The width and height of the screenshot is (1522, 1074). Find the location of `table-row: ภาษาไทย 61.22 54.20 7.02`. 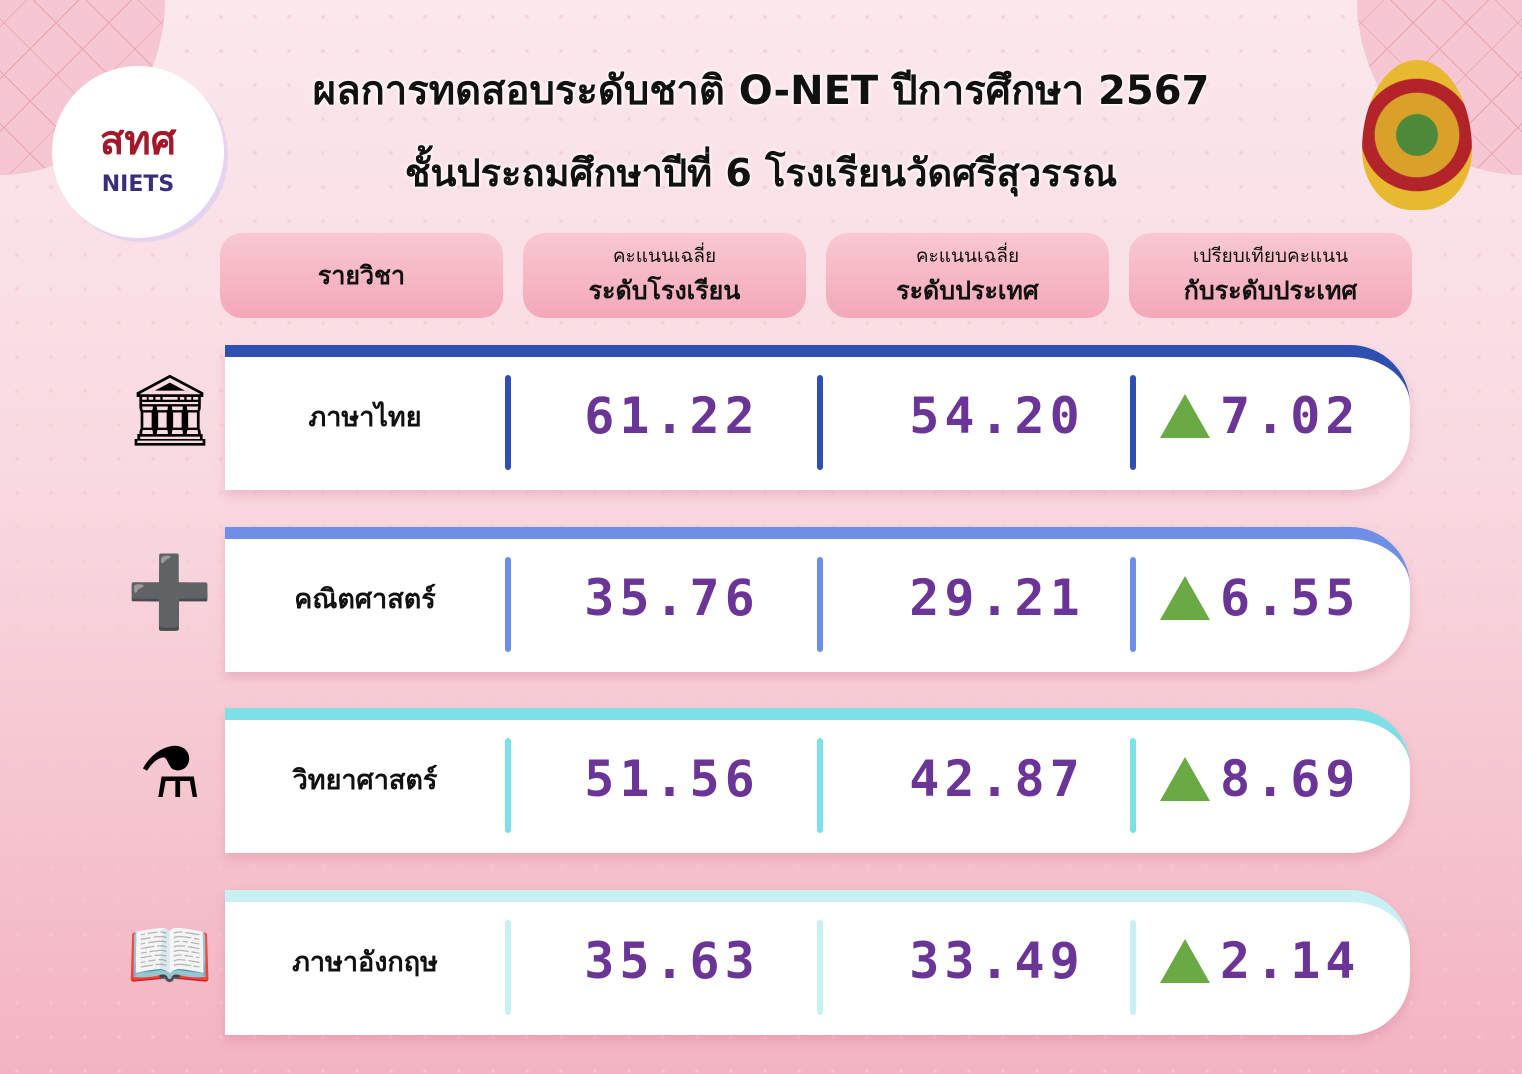

table-row: ภาษาไทย 61.22 54.20 7.02 is located at coordinates (817, 417).